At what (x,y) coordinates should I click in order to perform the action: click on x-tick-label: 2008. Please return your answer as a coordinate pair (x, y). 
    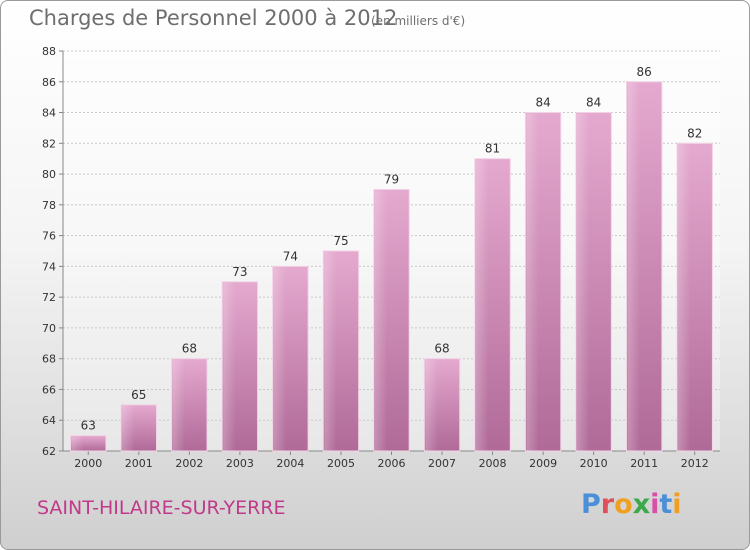
    Looking at the image, I should click on (493, 463).